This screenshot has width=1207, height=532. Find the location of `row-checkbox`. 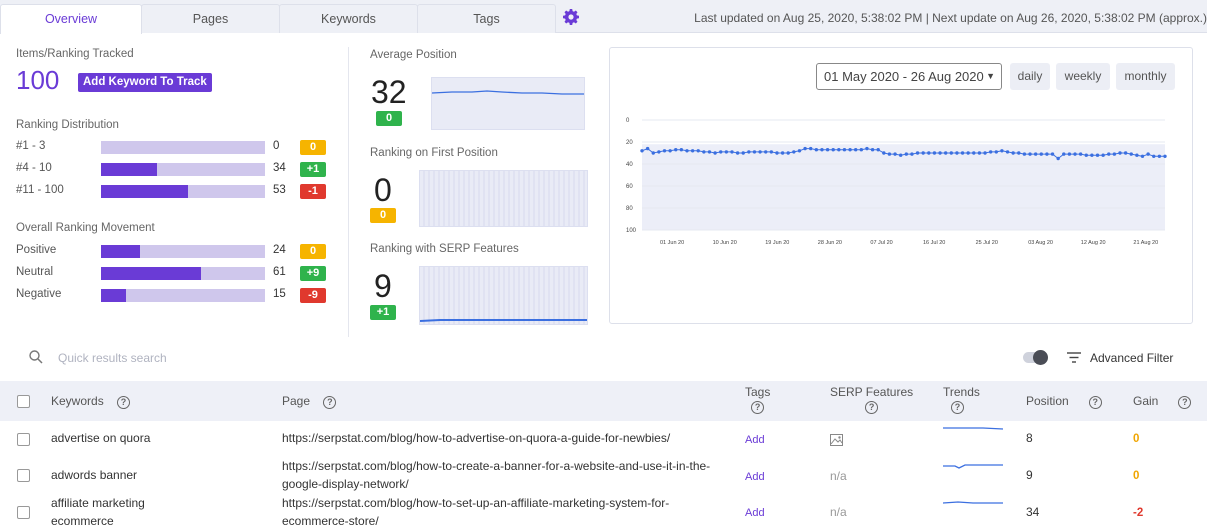

row-checkbox is located at coordinates (23, 439).